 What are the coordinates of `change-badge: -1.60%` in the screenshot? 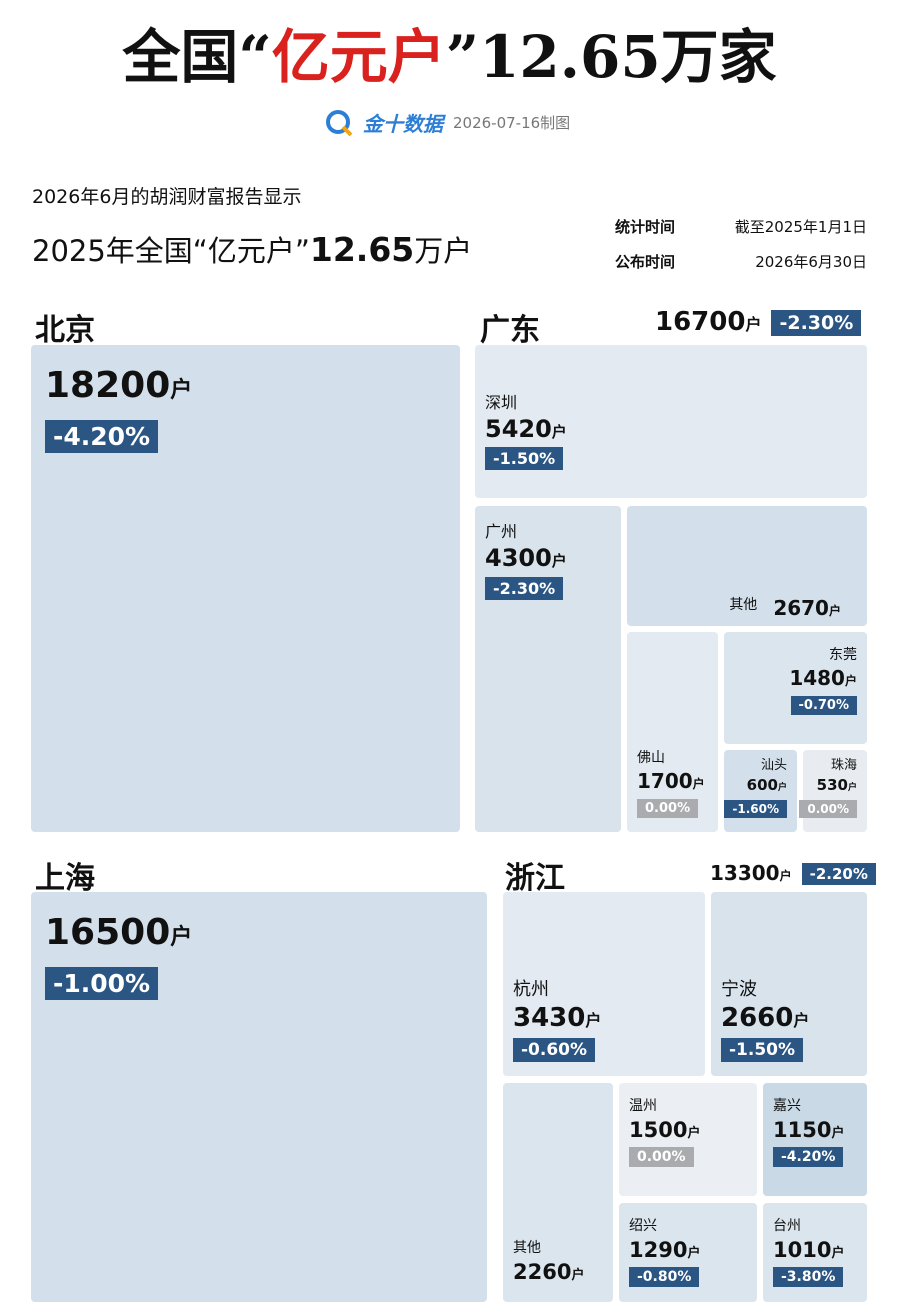 It's located at (755, 809).